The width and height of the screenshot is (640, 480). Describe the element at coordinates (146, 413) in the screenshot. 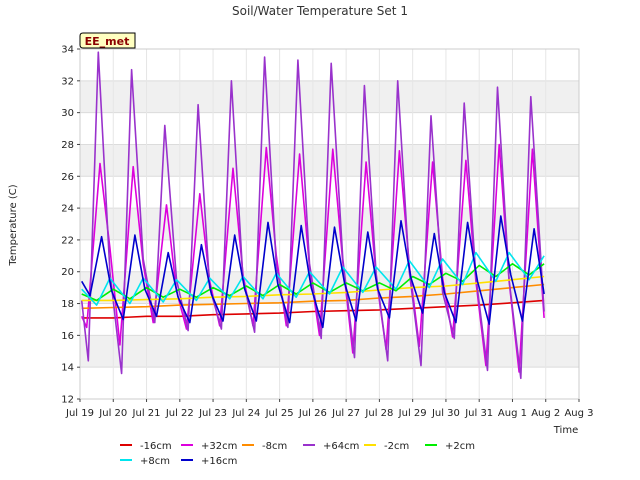

I see `x-tick-label: Jul 21` at that location.